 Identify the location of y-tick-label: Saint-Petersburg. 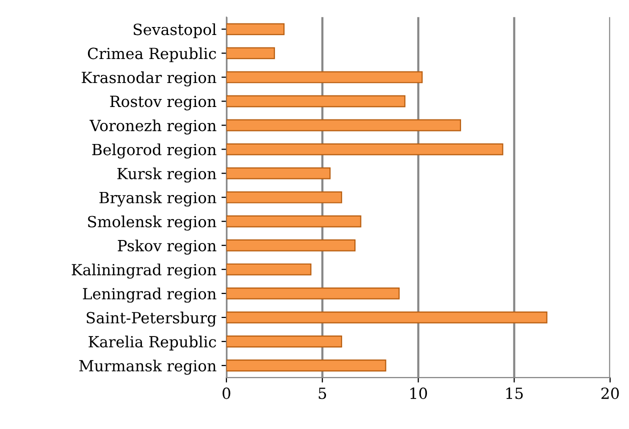
(151, 319).